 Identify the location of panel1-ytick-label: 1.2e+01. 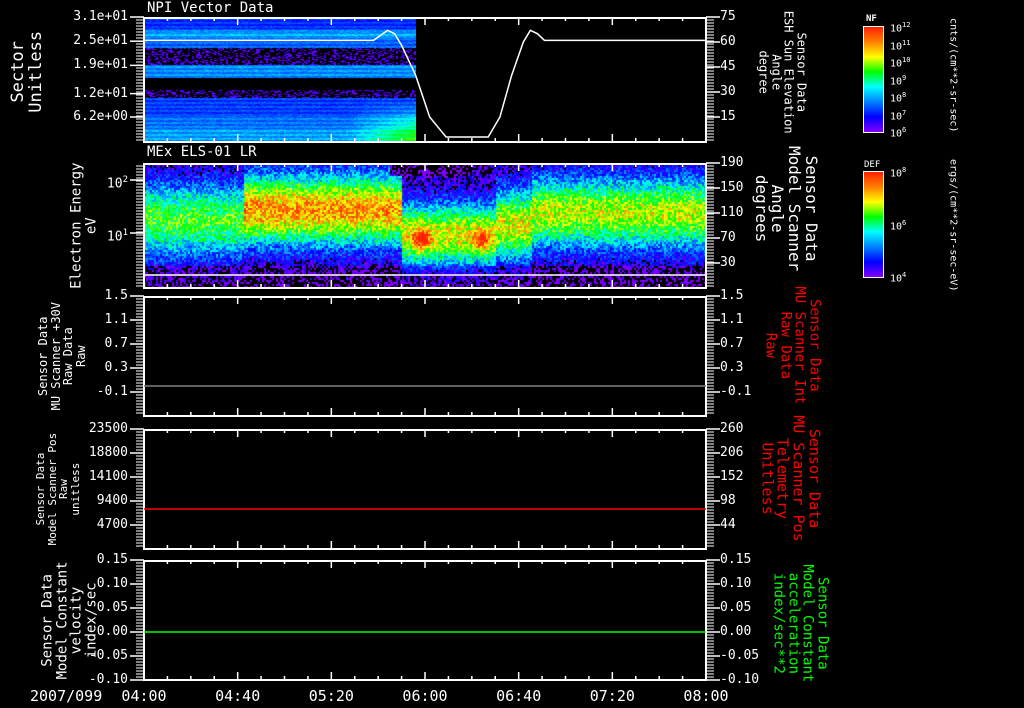
(100, 93).